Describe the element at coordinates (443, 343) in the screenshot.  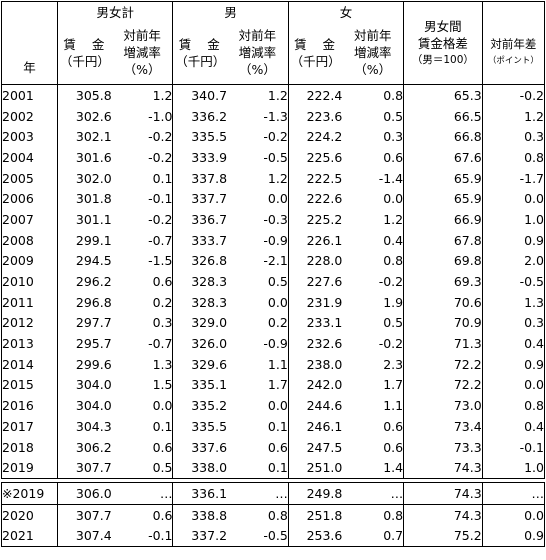
I see `gap-cell: 71.3` at that location.